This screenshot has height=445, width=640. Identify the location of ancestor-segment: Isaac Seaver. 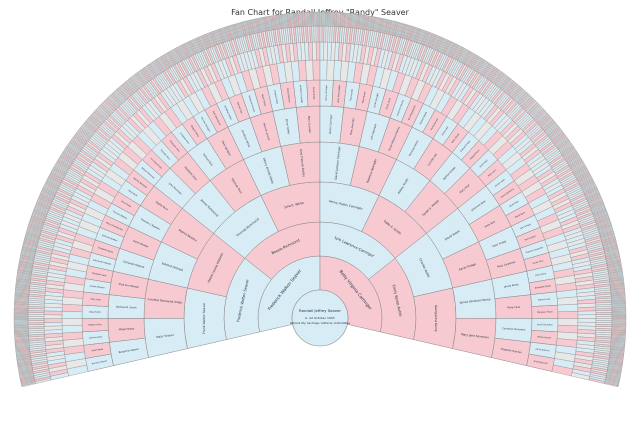
(165, 338).